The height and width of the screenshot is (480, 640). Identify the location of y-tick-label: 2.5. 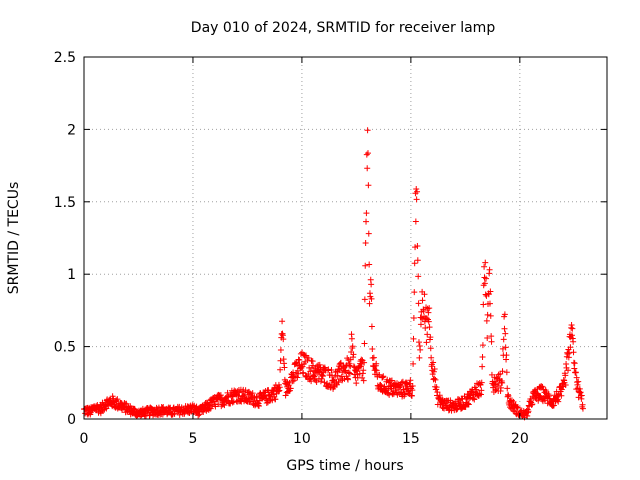
(65, 58).